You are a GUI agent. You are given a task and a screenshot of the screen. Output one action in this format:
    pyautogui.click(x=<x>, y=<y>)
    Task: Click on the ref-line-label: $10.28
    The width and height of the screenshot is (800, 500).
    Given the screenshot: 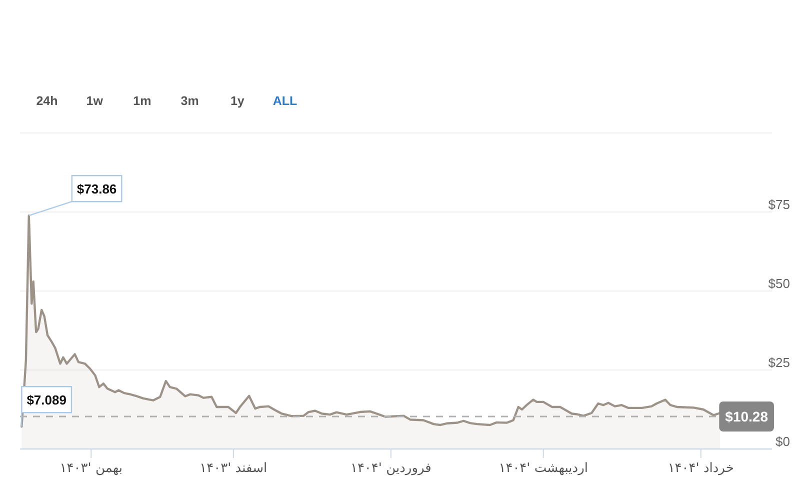 What is the action you would take?
    pyautogui.click(x=746, y=416)
    